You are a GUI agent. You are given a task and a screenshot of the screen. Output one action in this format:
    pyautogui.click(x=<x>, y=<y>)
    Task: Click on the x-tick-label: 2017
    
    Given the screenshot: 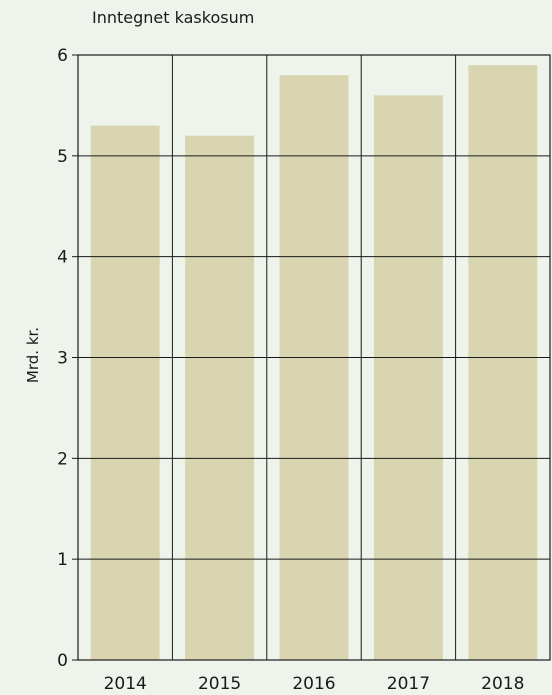 What is the action you would take?
    pyautogui.click(x=408, y=684)
    